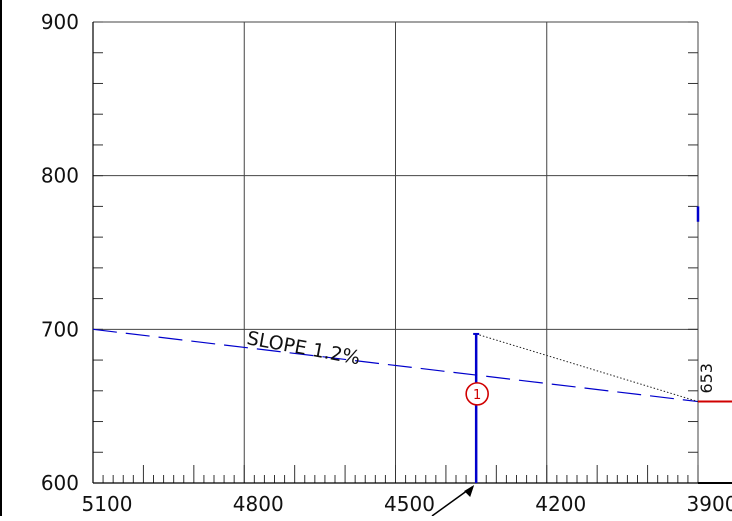 The height and width of the screenshot is (521, 732). I want to click on y-tick-label: 900, so click(60, 22).